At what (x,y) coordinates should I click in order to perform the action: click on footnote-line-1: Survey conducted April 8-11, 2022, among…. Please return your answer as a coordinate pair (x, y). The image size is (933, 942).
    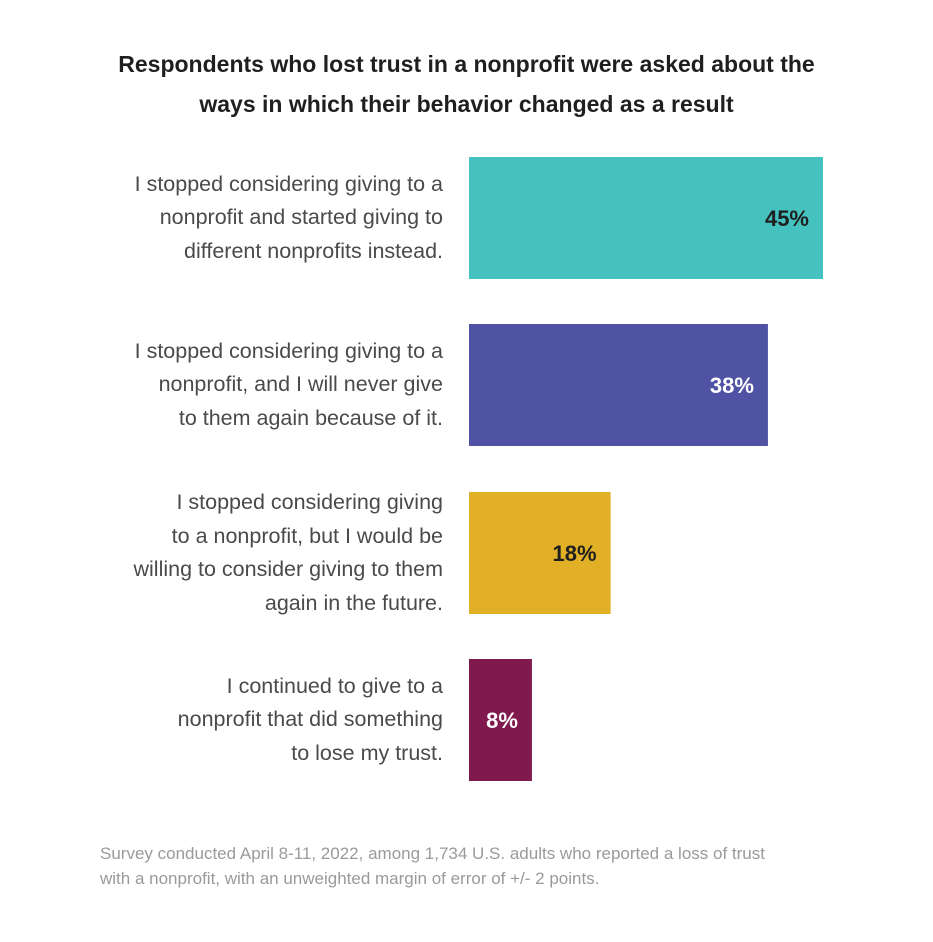
    Looking at the image, I should click on (432, 853).